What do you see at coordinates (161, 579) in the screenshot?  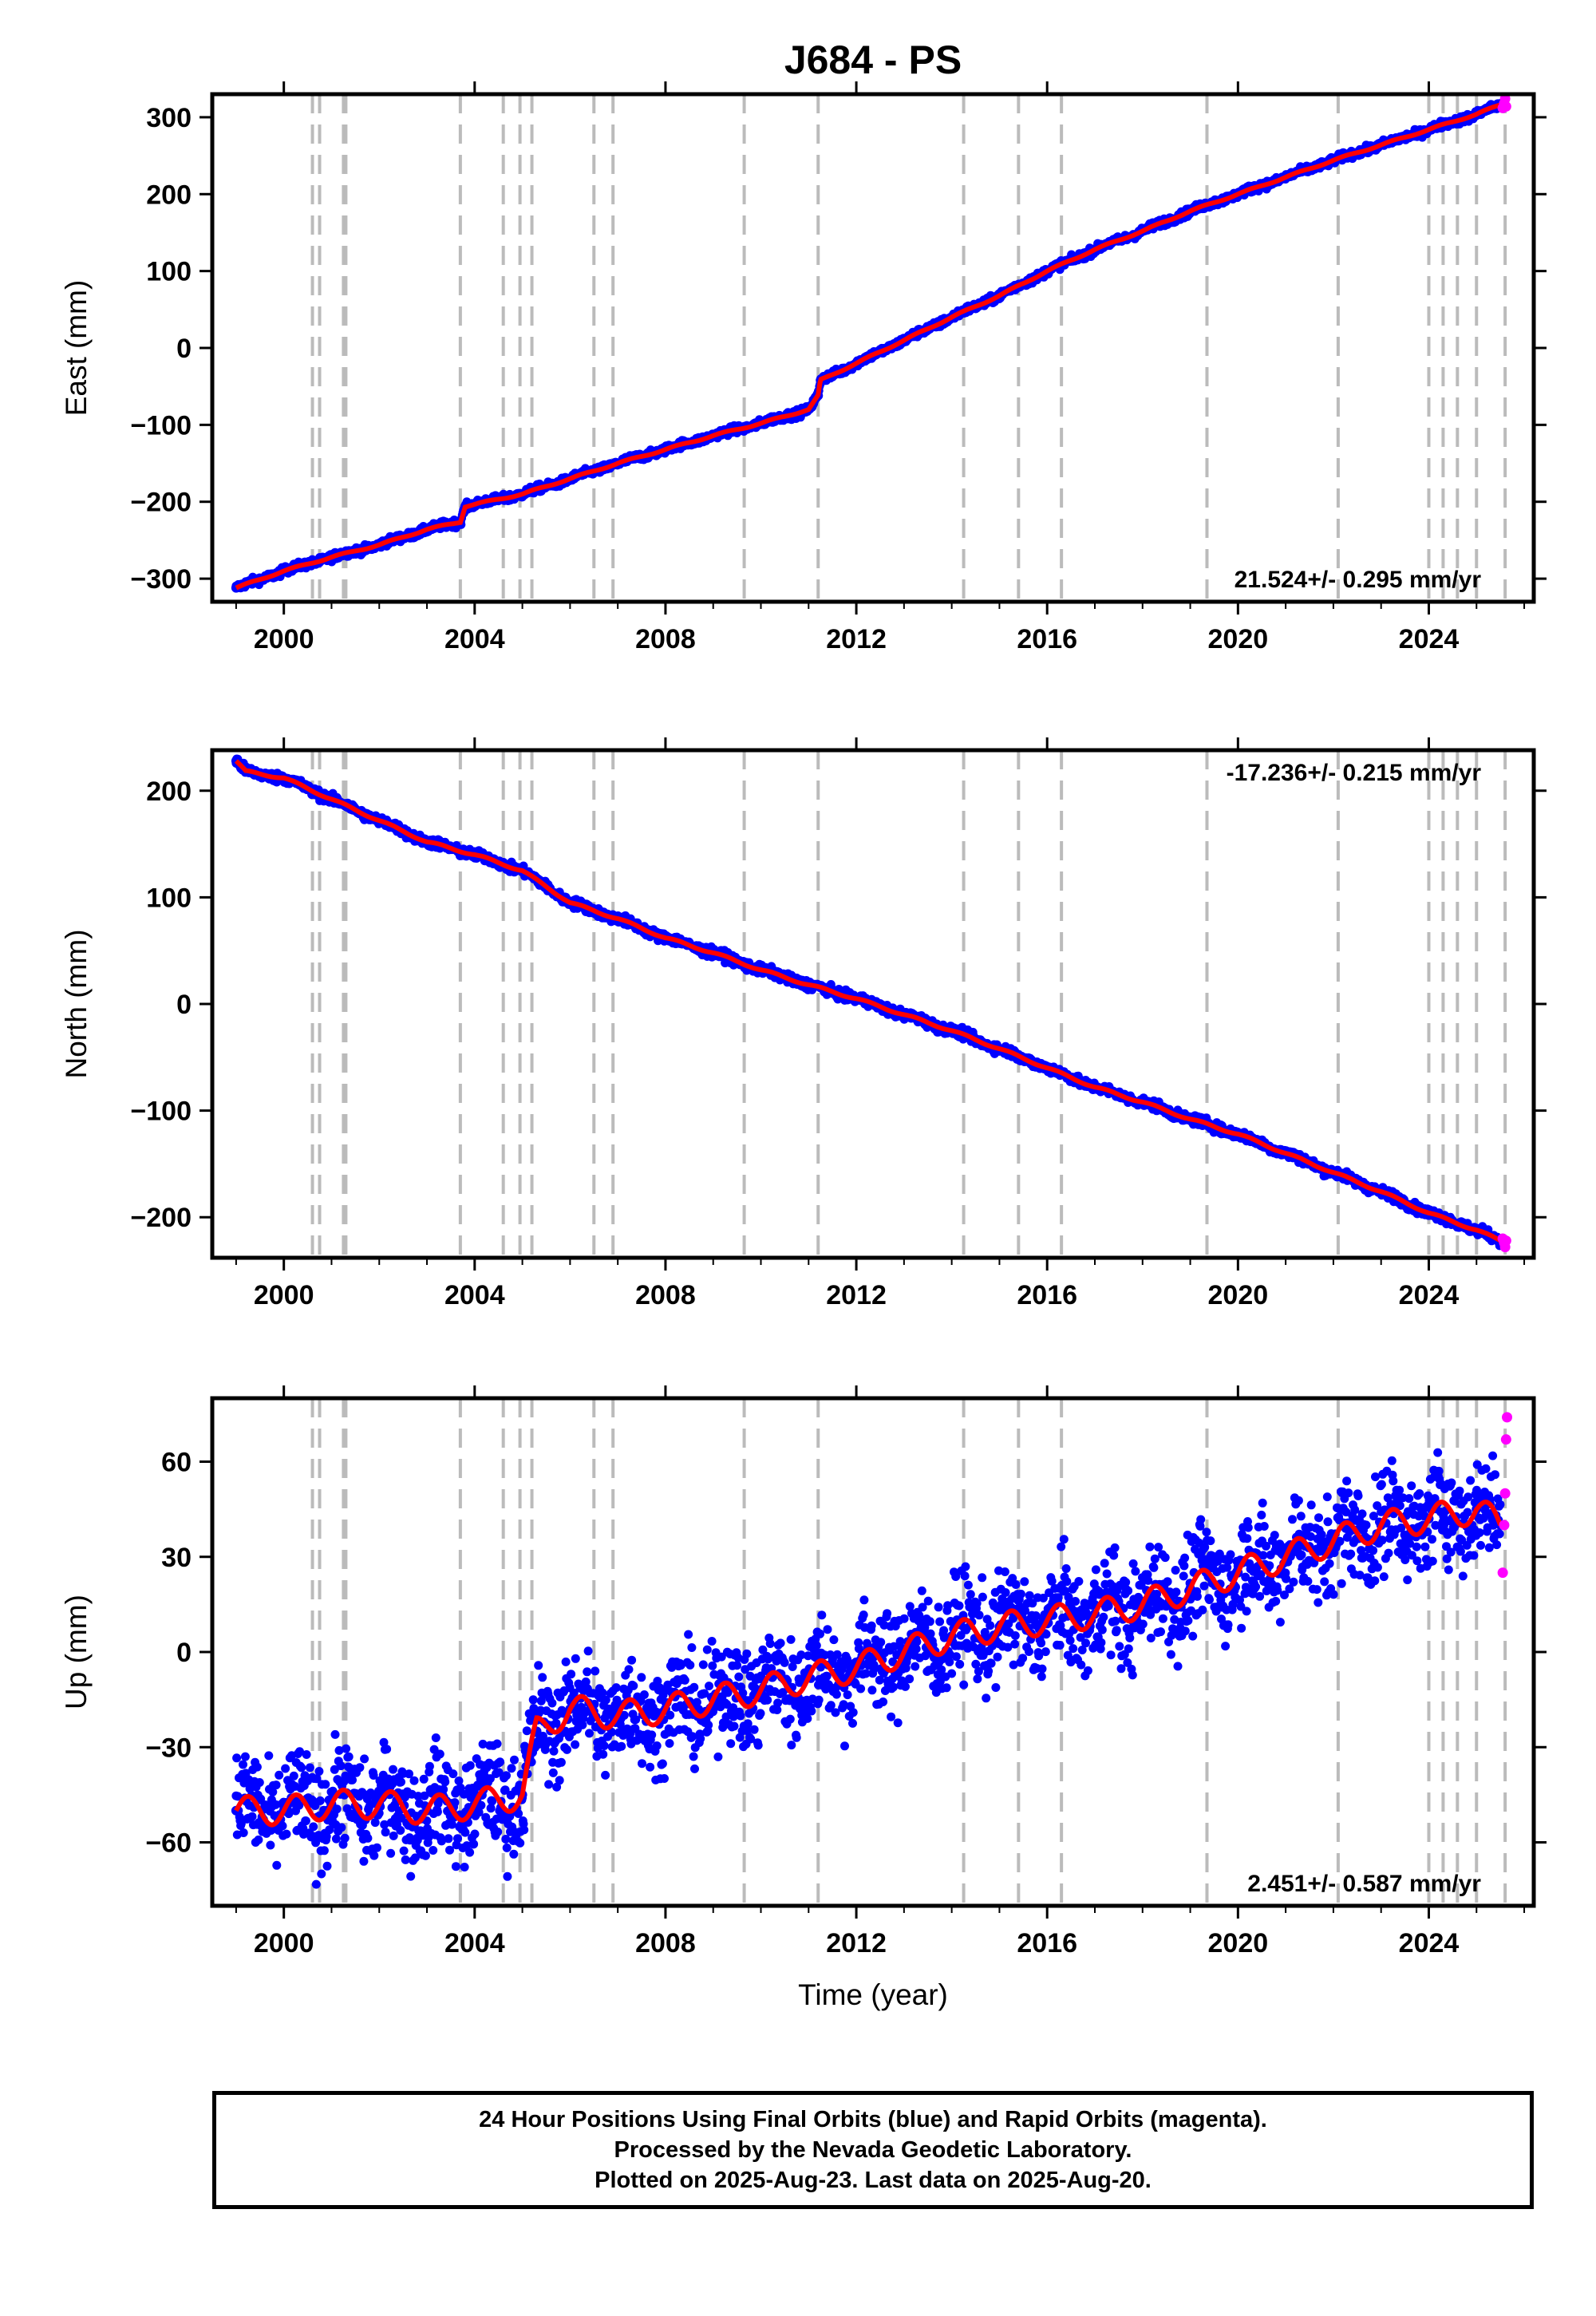 I see `y-tick-label: −300` at bounding box center [161, 579].